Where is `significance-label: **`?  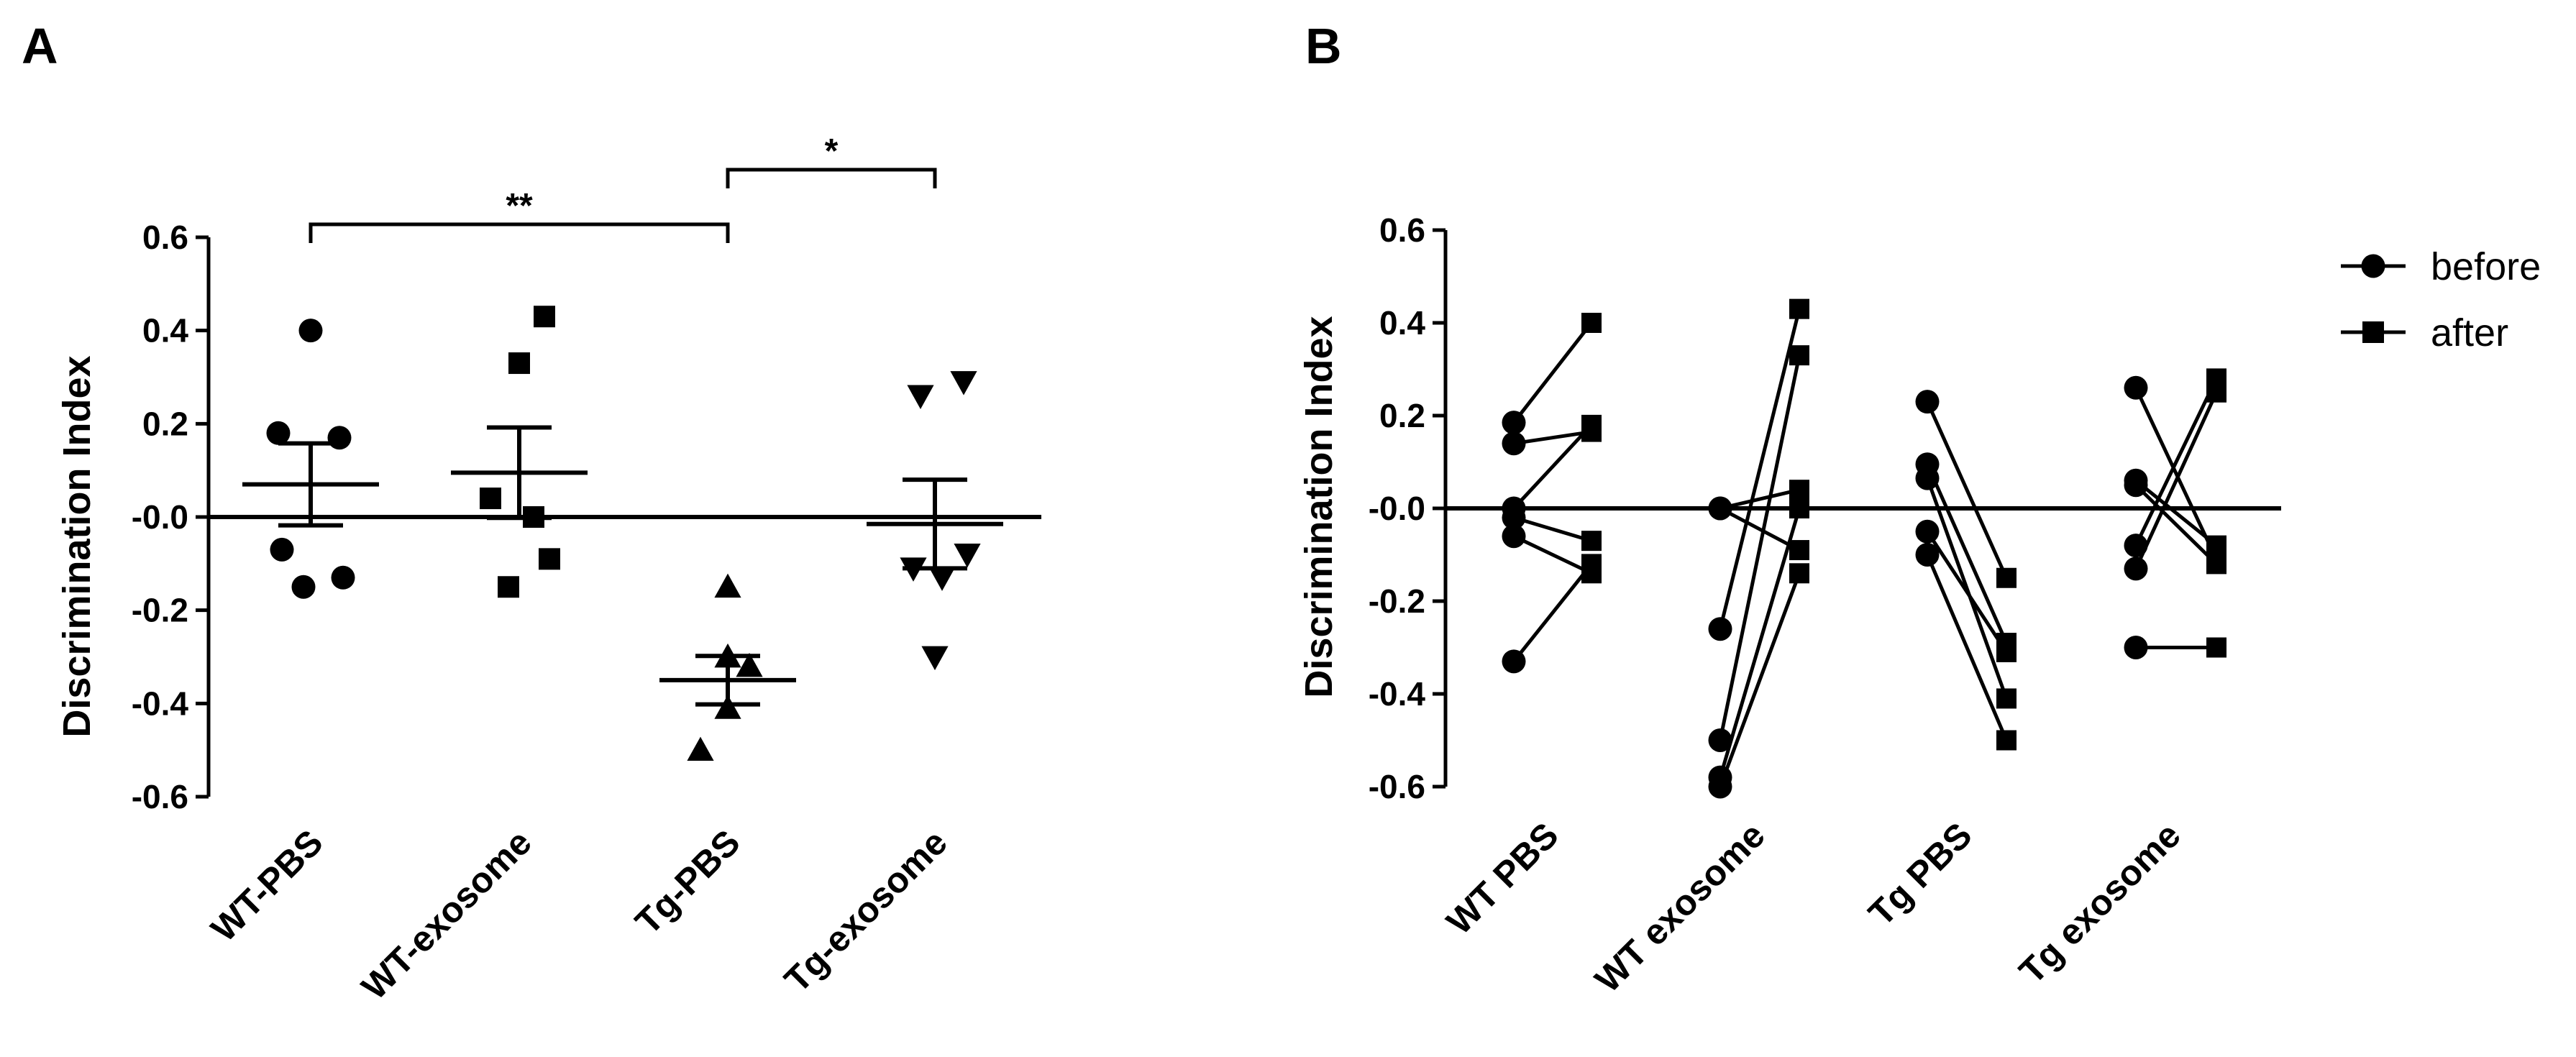 significance-label: ** is located at coordinates (519, 206).